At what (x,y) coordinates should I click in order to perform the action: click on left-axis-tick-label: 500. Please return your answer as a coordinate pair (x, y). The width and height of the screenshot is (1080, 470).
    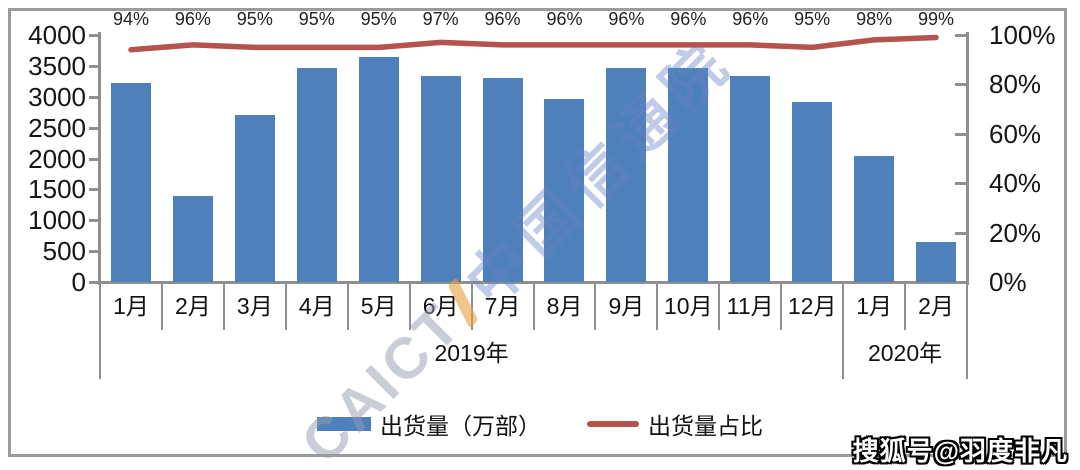
    Looking at the image, I should click on (64, 251).